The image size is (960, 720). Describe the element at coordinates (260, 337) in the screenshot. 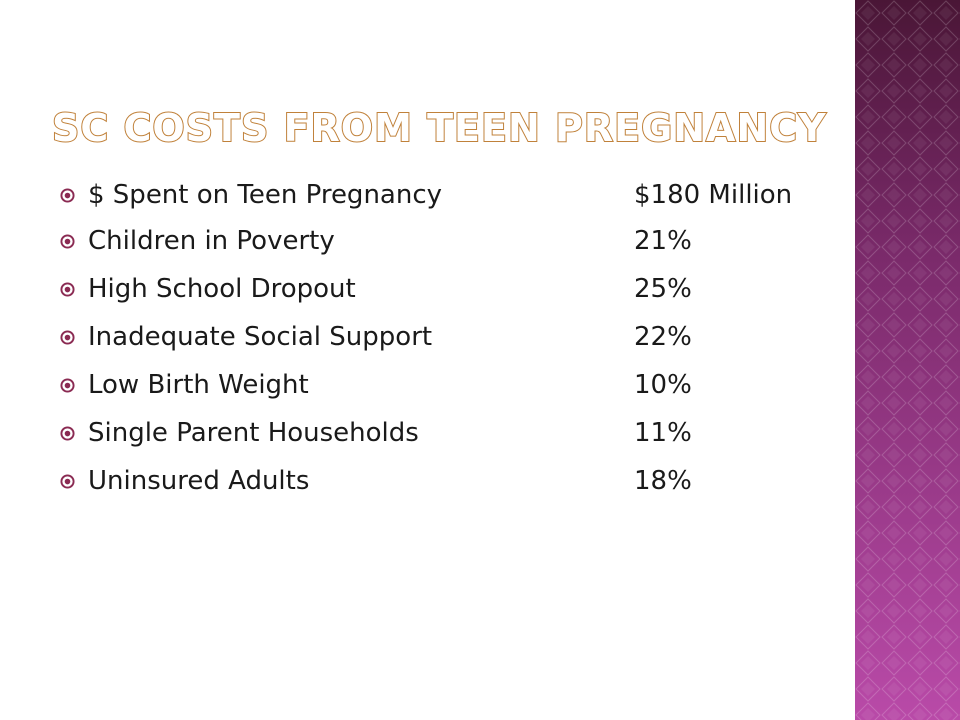

I see `item-label: Inadequate Social Support` at that location.